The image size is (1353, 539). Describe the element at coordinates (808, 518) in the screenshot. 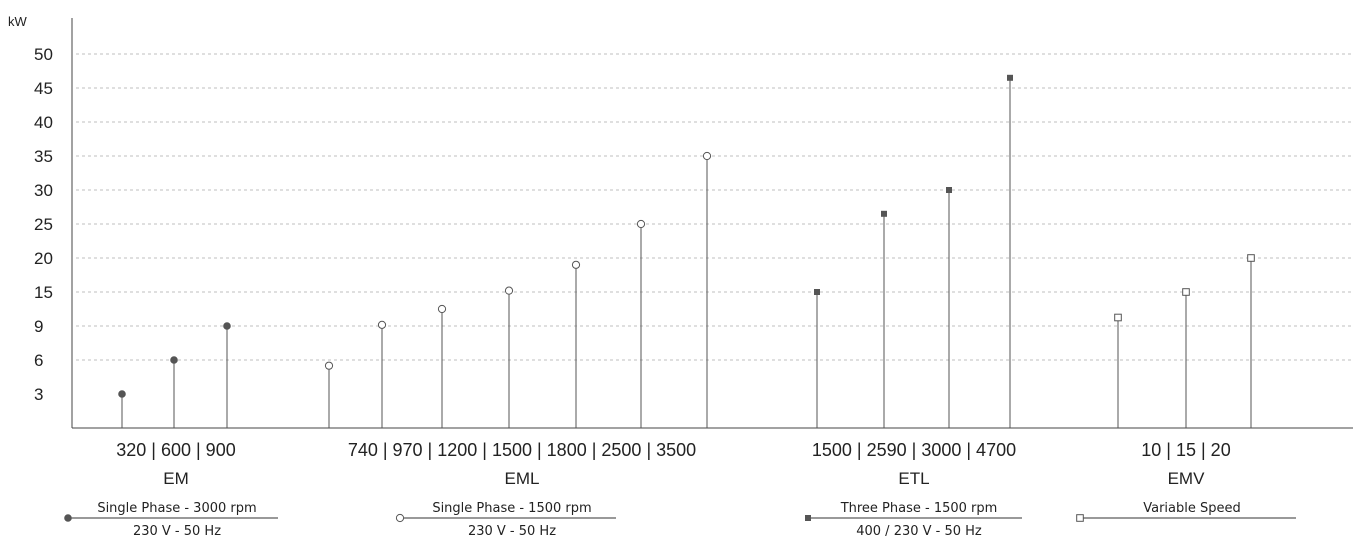

I see `marker-legend-etl` at that location.